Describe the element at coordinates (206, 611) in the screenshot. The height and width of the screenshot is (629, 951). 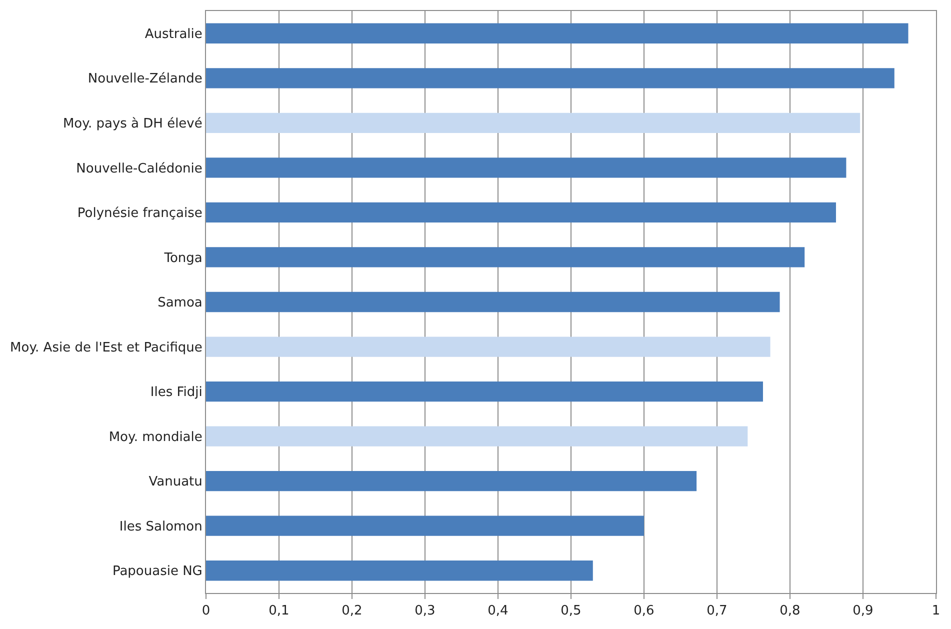
I see `x-tick-label: 0` at that location.